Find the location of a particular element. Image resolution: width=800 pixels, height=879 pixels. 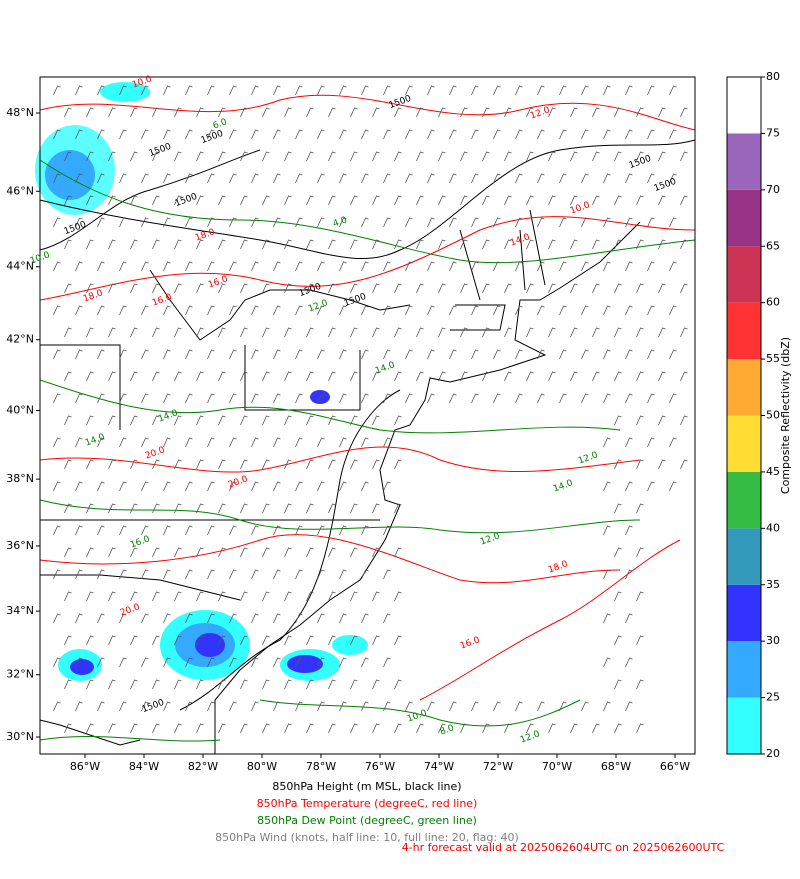

x-tick-label: 74°W is located at coordinates (439, 766).